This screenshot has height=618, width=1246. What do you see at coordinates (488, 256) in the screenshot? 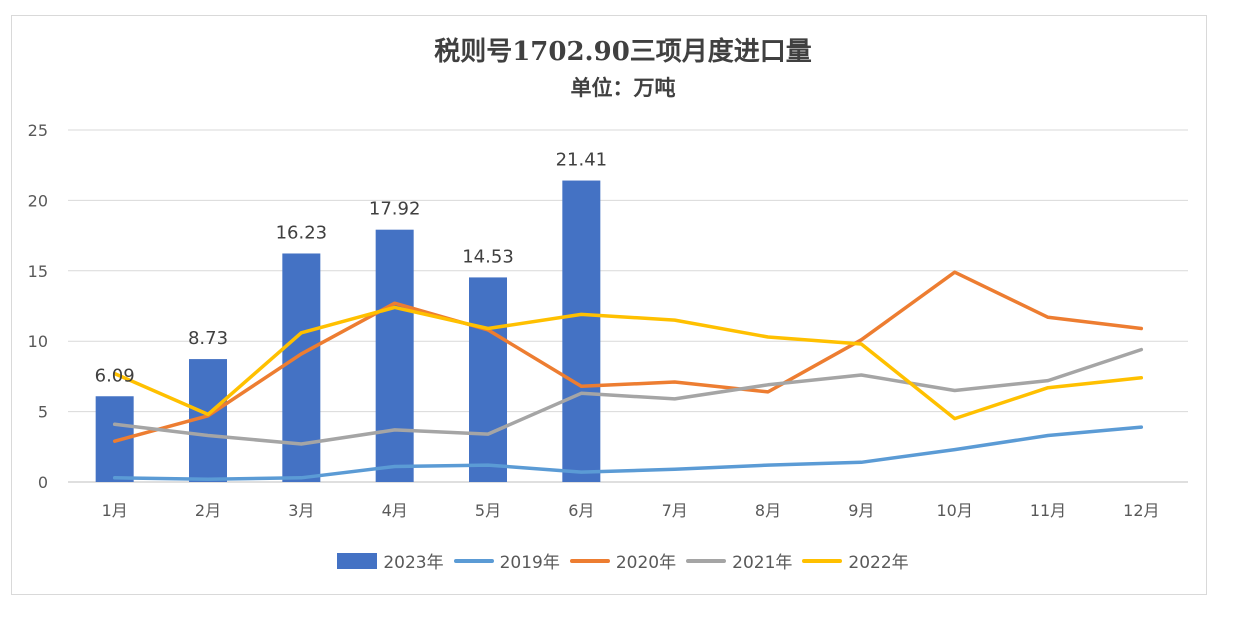
I see `data-label-5: 14.53` at bounding box center [488, 256].